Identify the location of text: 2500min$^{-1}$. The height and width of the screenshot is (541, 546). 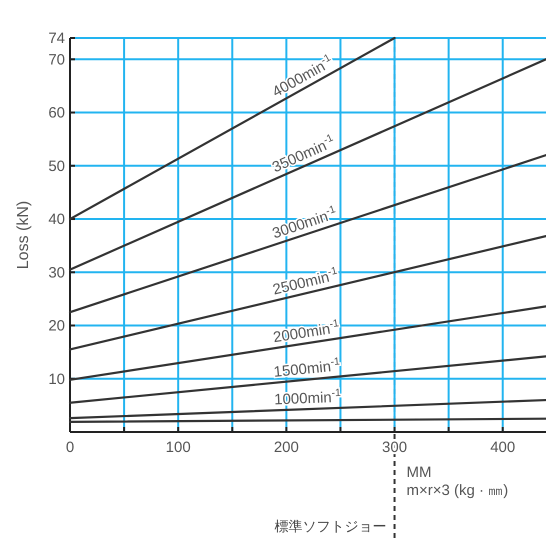
(305, 281).